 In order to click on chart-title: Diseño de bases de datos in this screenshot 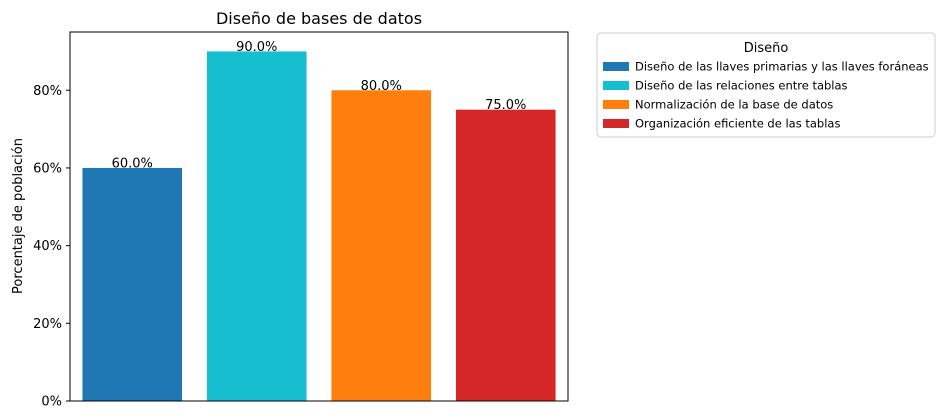, I will do `click(319, 18)`.